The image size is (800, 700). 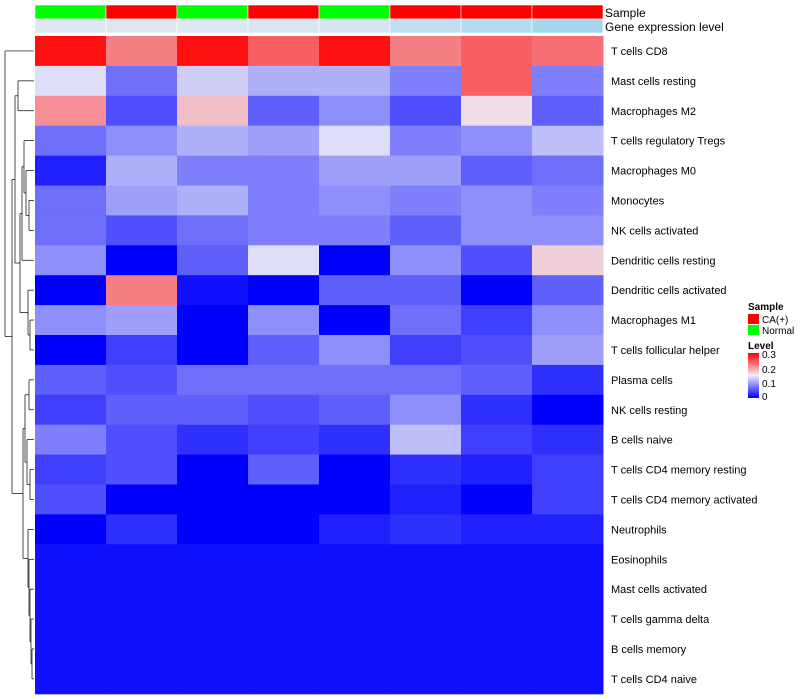 I want to click on legend: Sample CA(+) Normal Level 0.3 0.2 0.1 0, so click(x=771, y=352).